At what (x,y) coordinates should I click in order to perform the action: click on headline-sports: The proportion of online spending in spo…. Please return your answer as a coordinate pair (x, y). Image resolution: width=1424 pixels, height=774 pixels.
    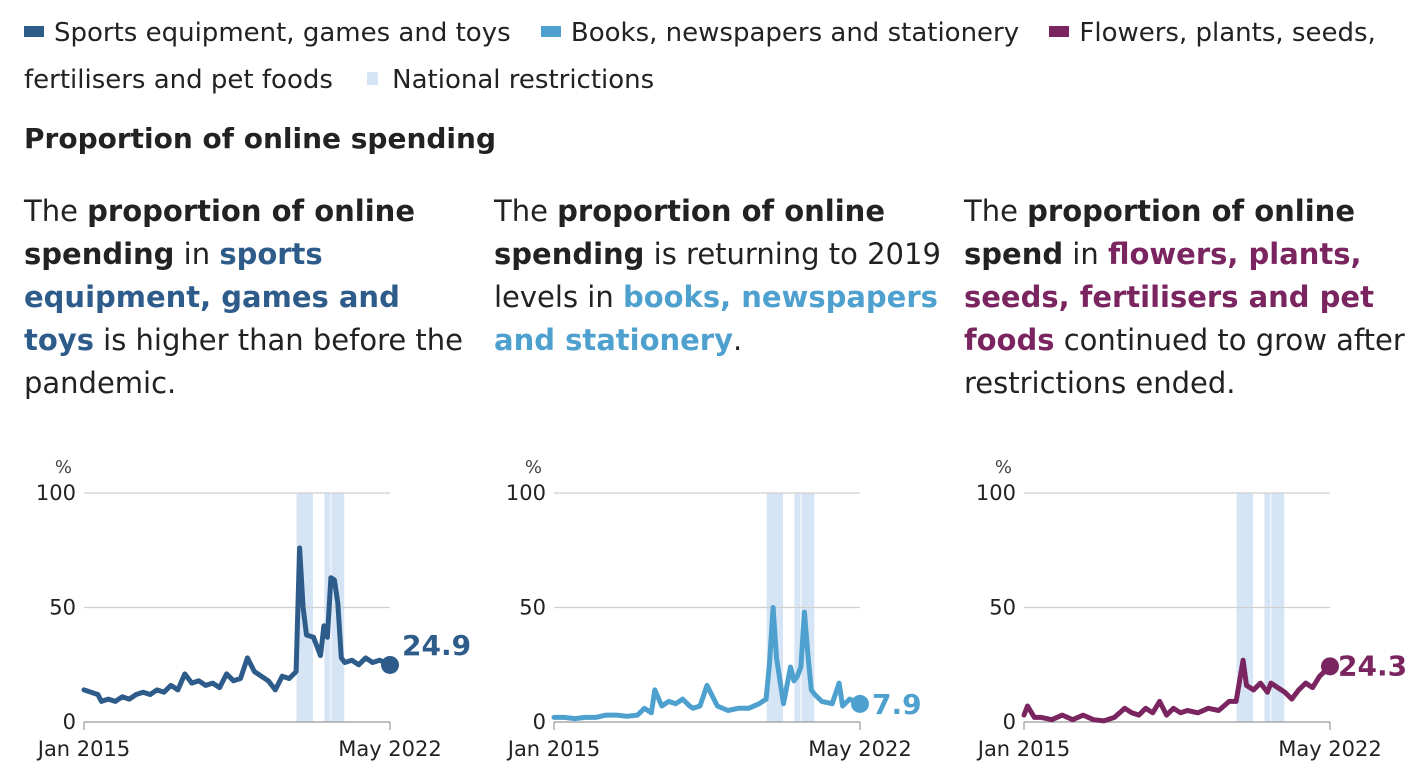
    Looking at the image, I should click on (249, 297).